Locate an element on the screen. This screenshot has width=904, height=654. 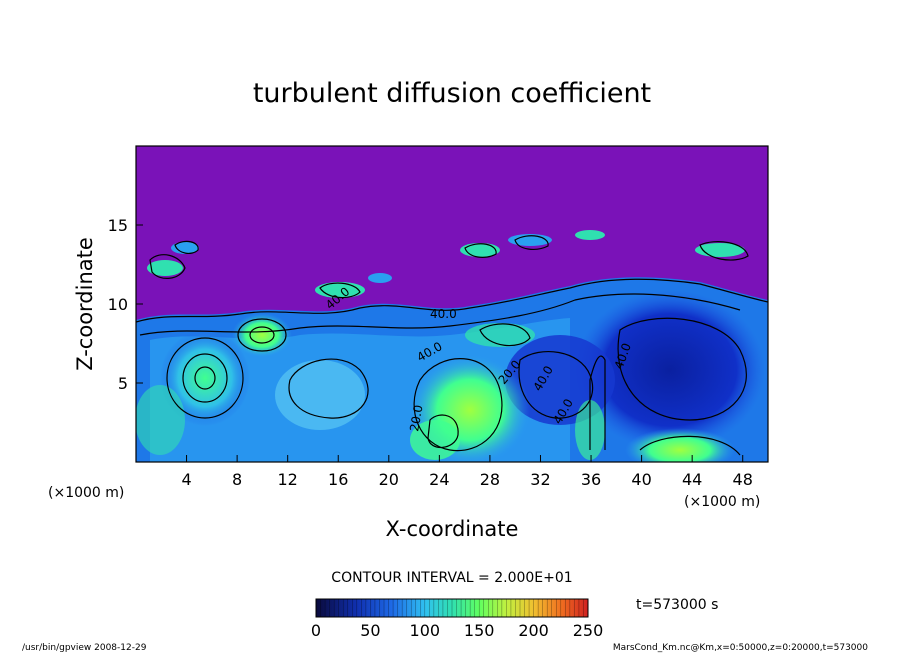
x-tick-label: 20 is located at coordinates (389, 479).